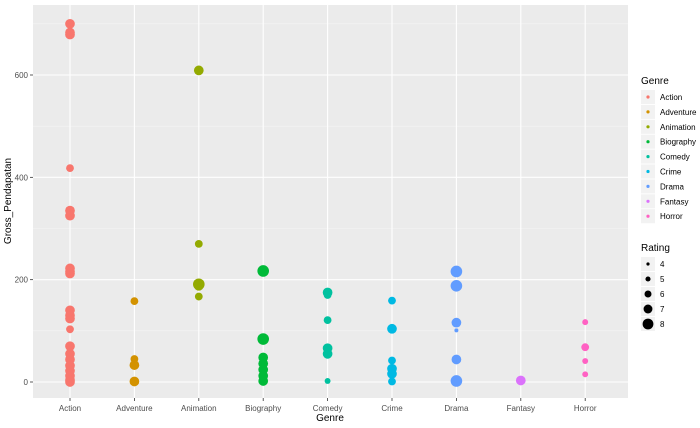 This screenshot has height=428, width=700. Describe the element at coordinates (263, 408) in the screenshot. I see `x-tick-label: Biography` at that location.